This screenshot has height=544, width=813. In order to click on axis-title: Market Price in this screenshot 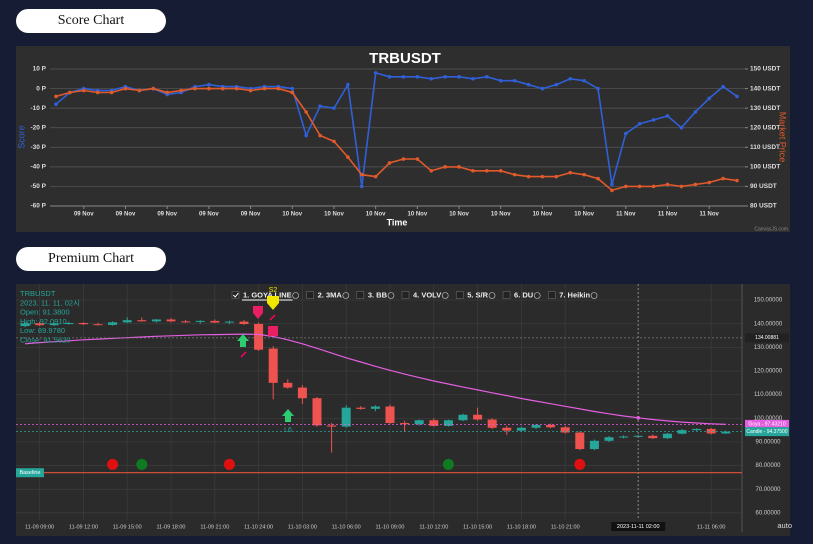, I will do `click(783, 137)`.